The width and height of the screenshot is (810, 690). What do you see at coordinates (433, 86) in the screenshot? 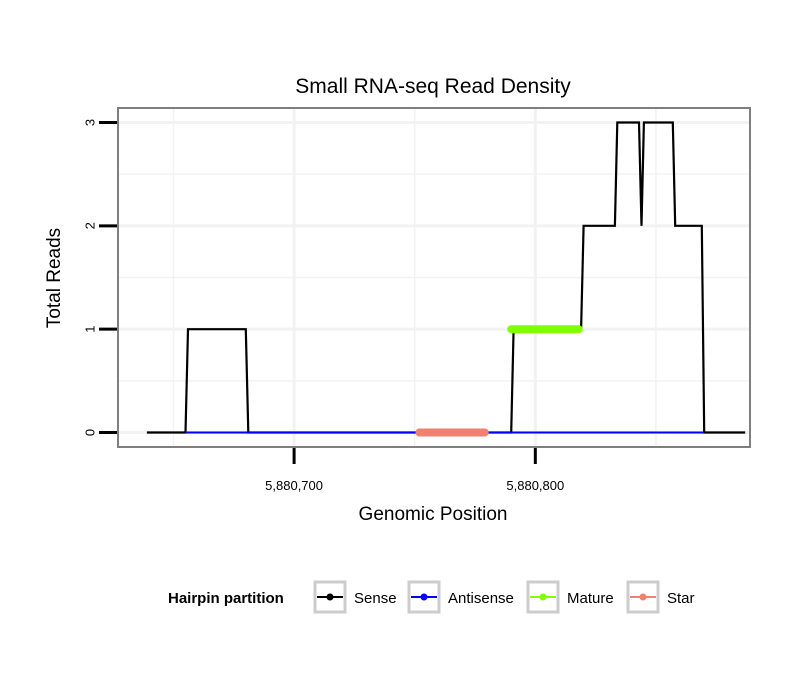
I see `chart-title: Small RNA-seq Read Density` at bounding box center [433, 86].